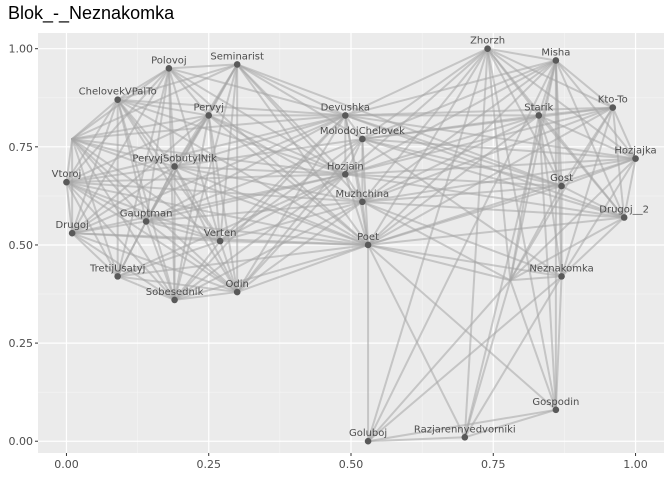 The image size is (672, 480). What do you see at coordinates (237, 56) in the screenshot?
I see `node-label: Seminarist` at bounding box center [237, 56].